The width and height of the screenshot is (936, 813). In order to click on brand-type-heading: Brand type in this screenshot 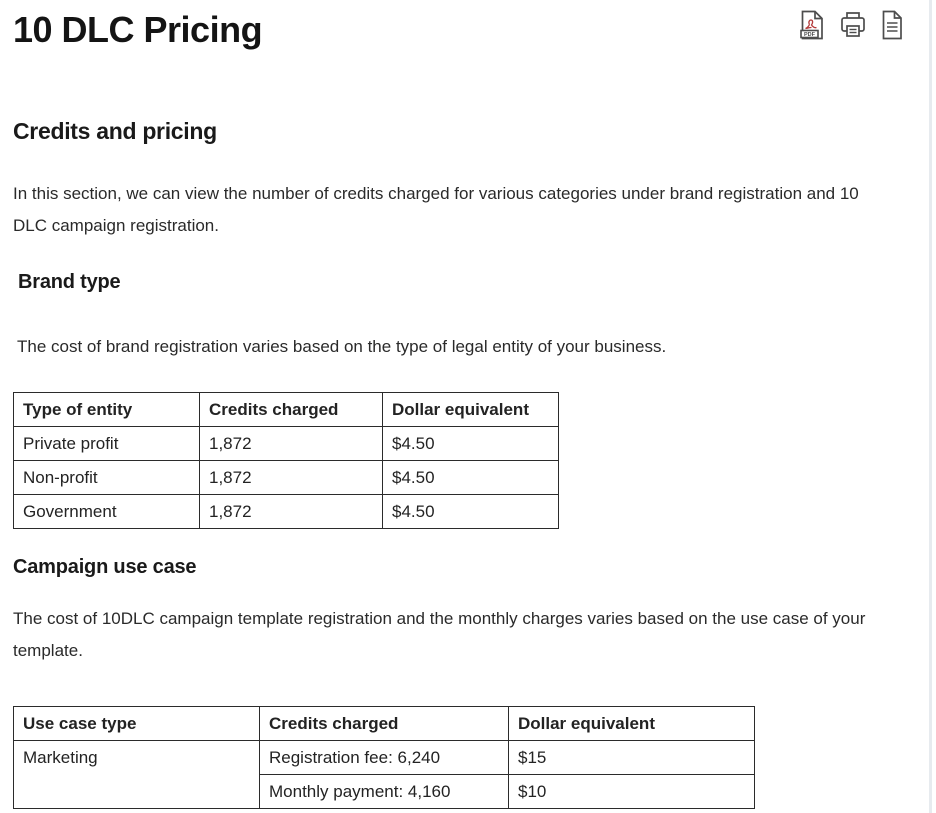, I will do `click(69, 282)`.